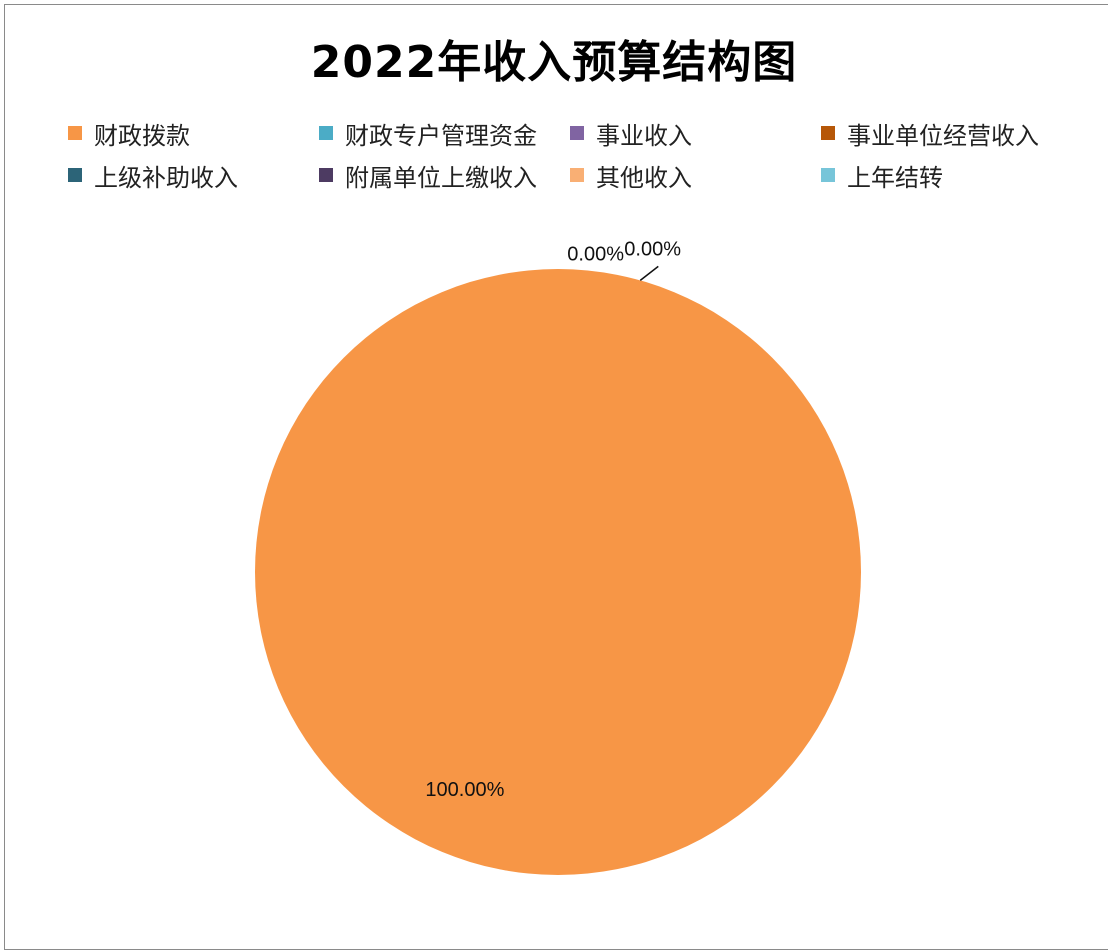  I want to click on data-label: 100.00%, so click(464, 790).